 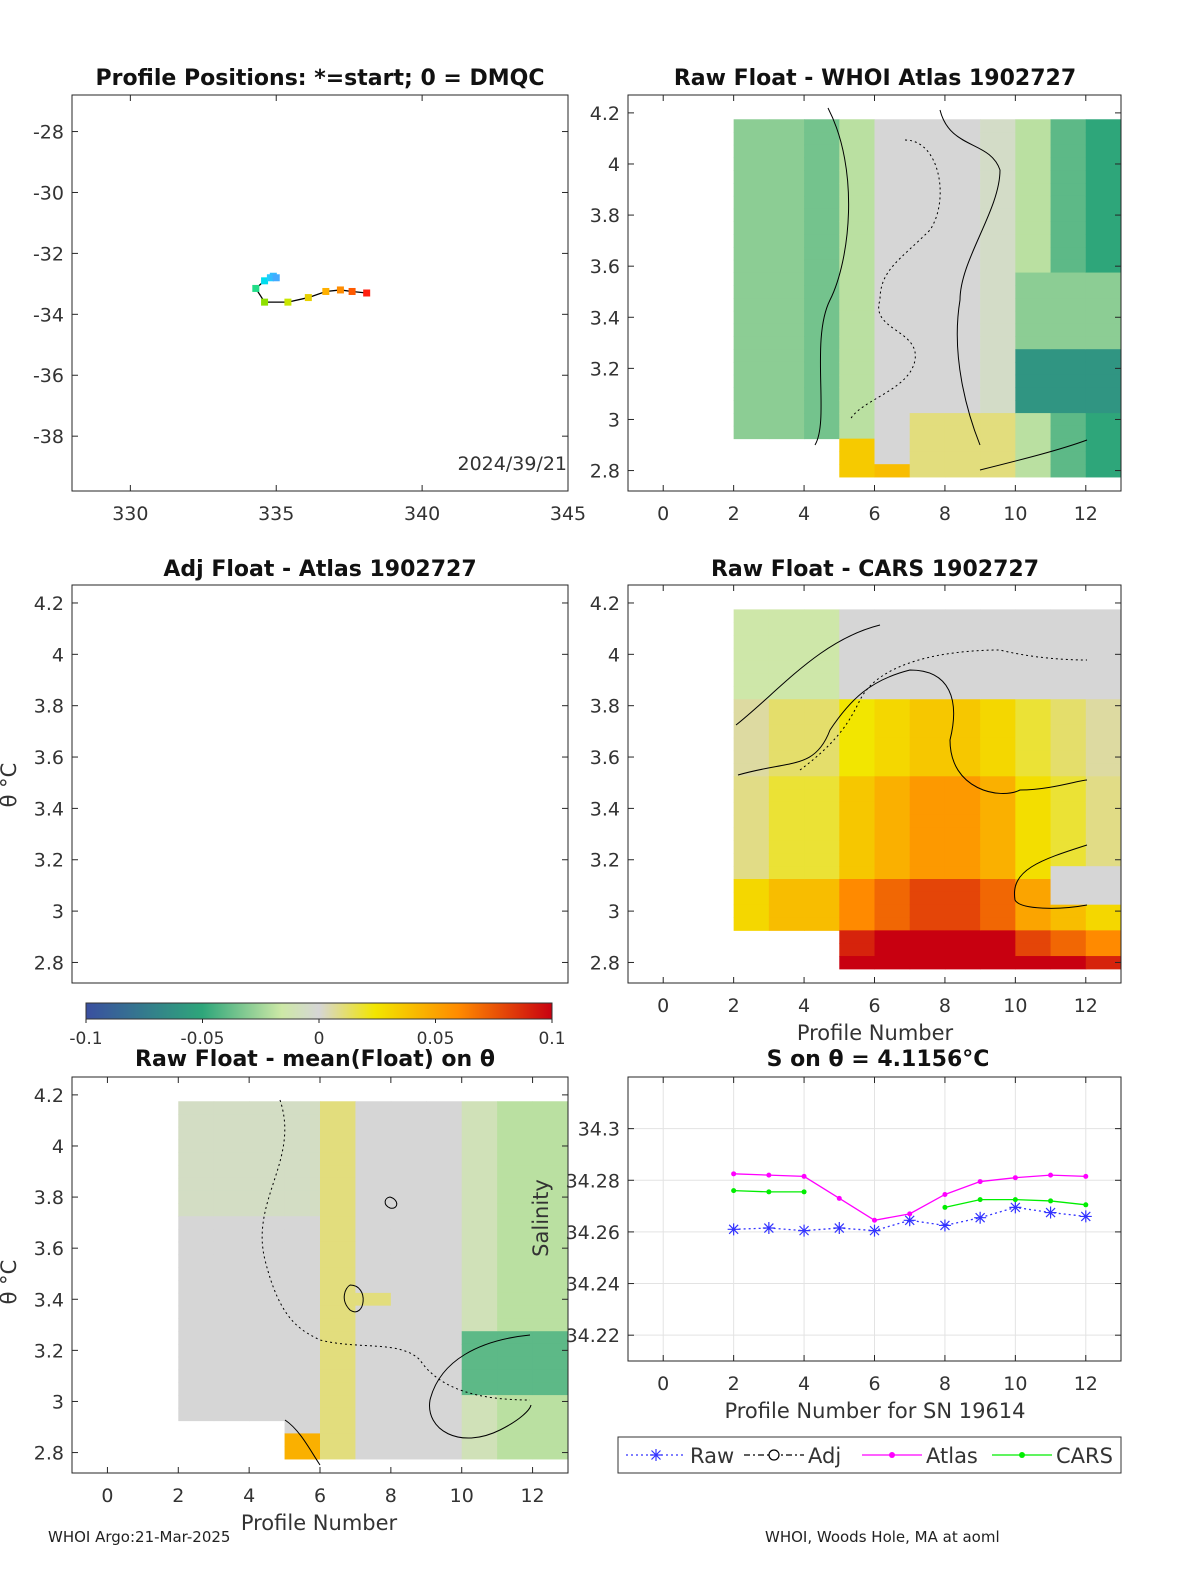 I want to click on raw-cars-xtick-label: 8, so click(x=945, y=1006).